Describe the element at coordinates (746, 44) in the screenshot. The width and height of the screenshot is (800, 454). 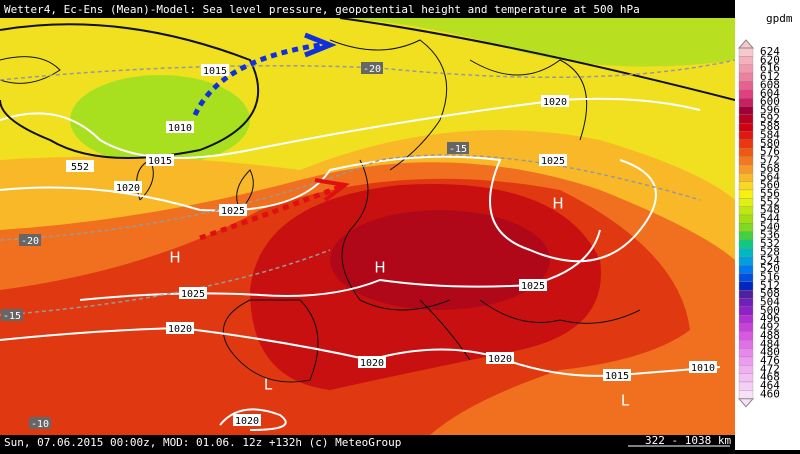
I see `legend-arrow` at that location.